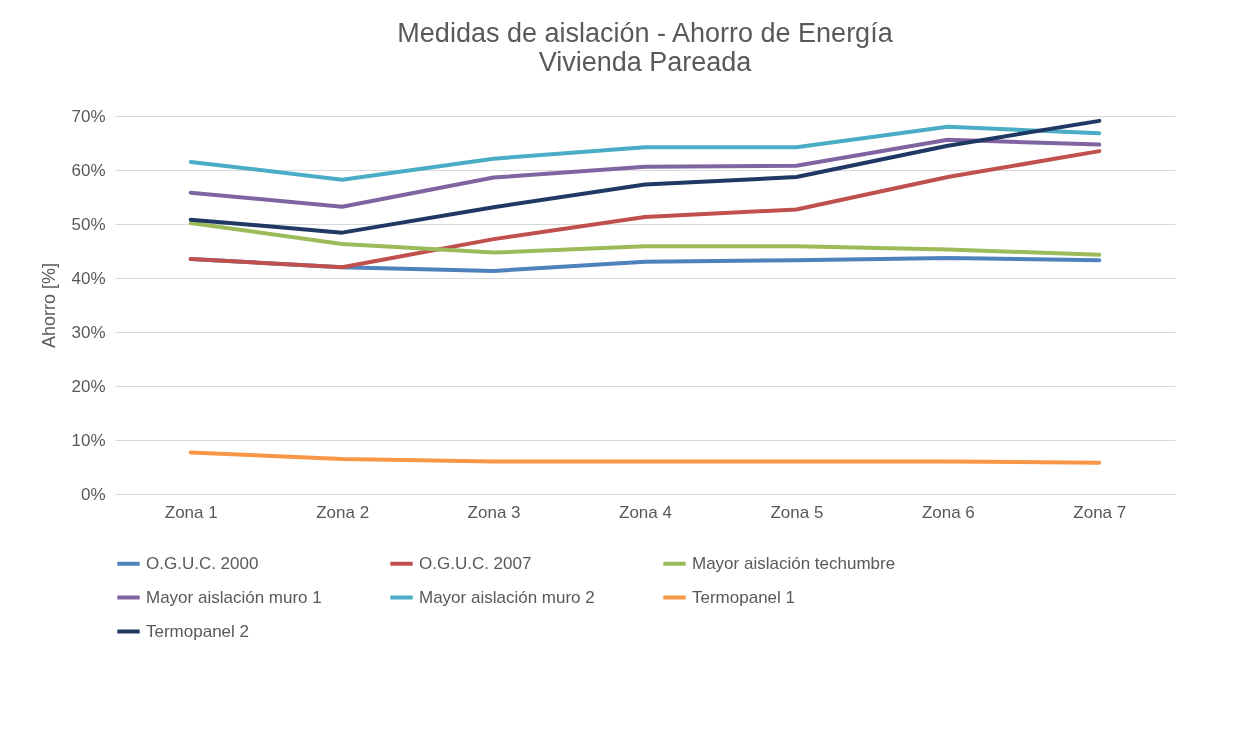  I want to click on text: Vivienda Pareada, so click(645, 62).